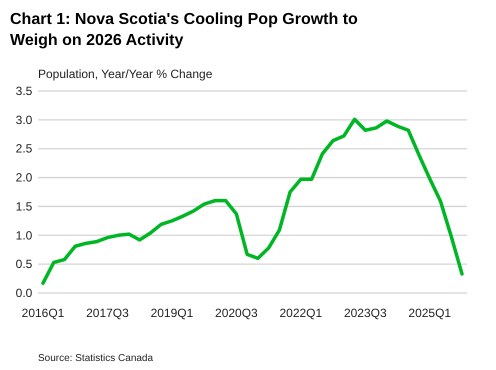 Image resolution: width=496 pixels, height=370 pixels. Describe the element at coordinates (24, 119) in the screenshot. I see `y-tick-label: 3.0` at that location.